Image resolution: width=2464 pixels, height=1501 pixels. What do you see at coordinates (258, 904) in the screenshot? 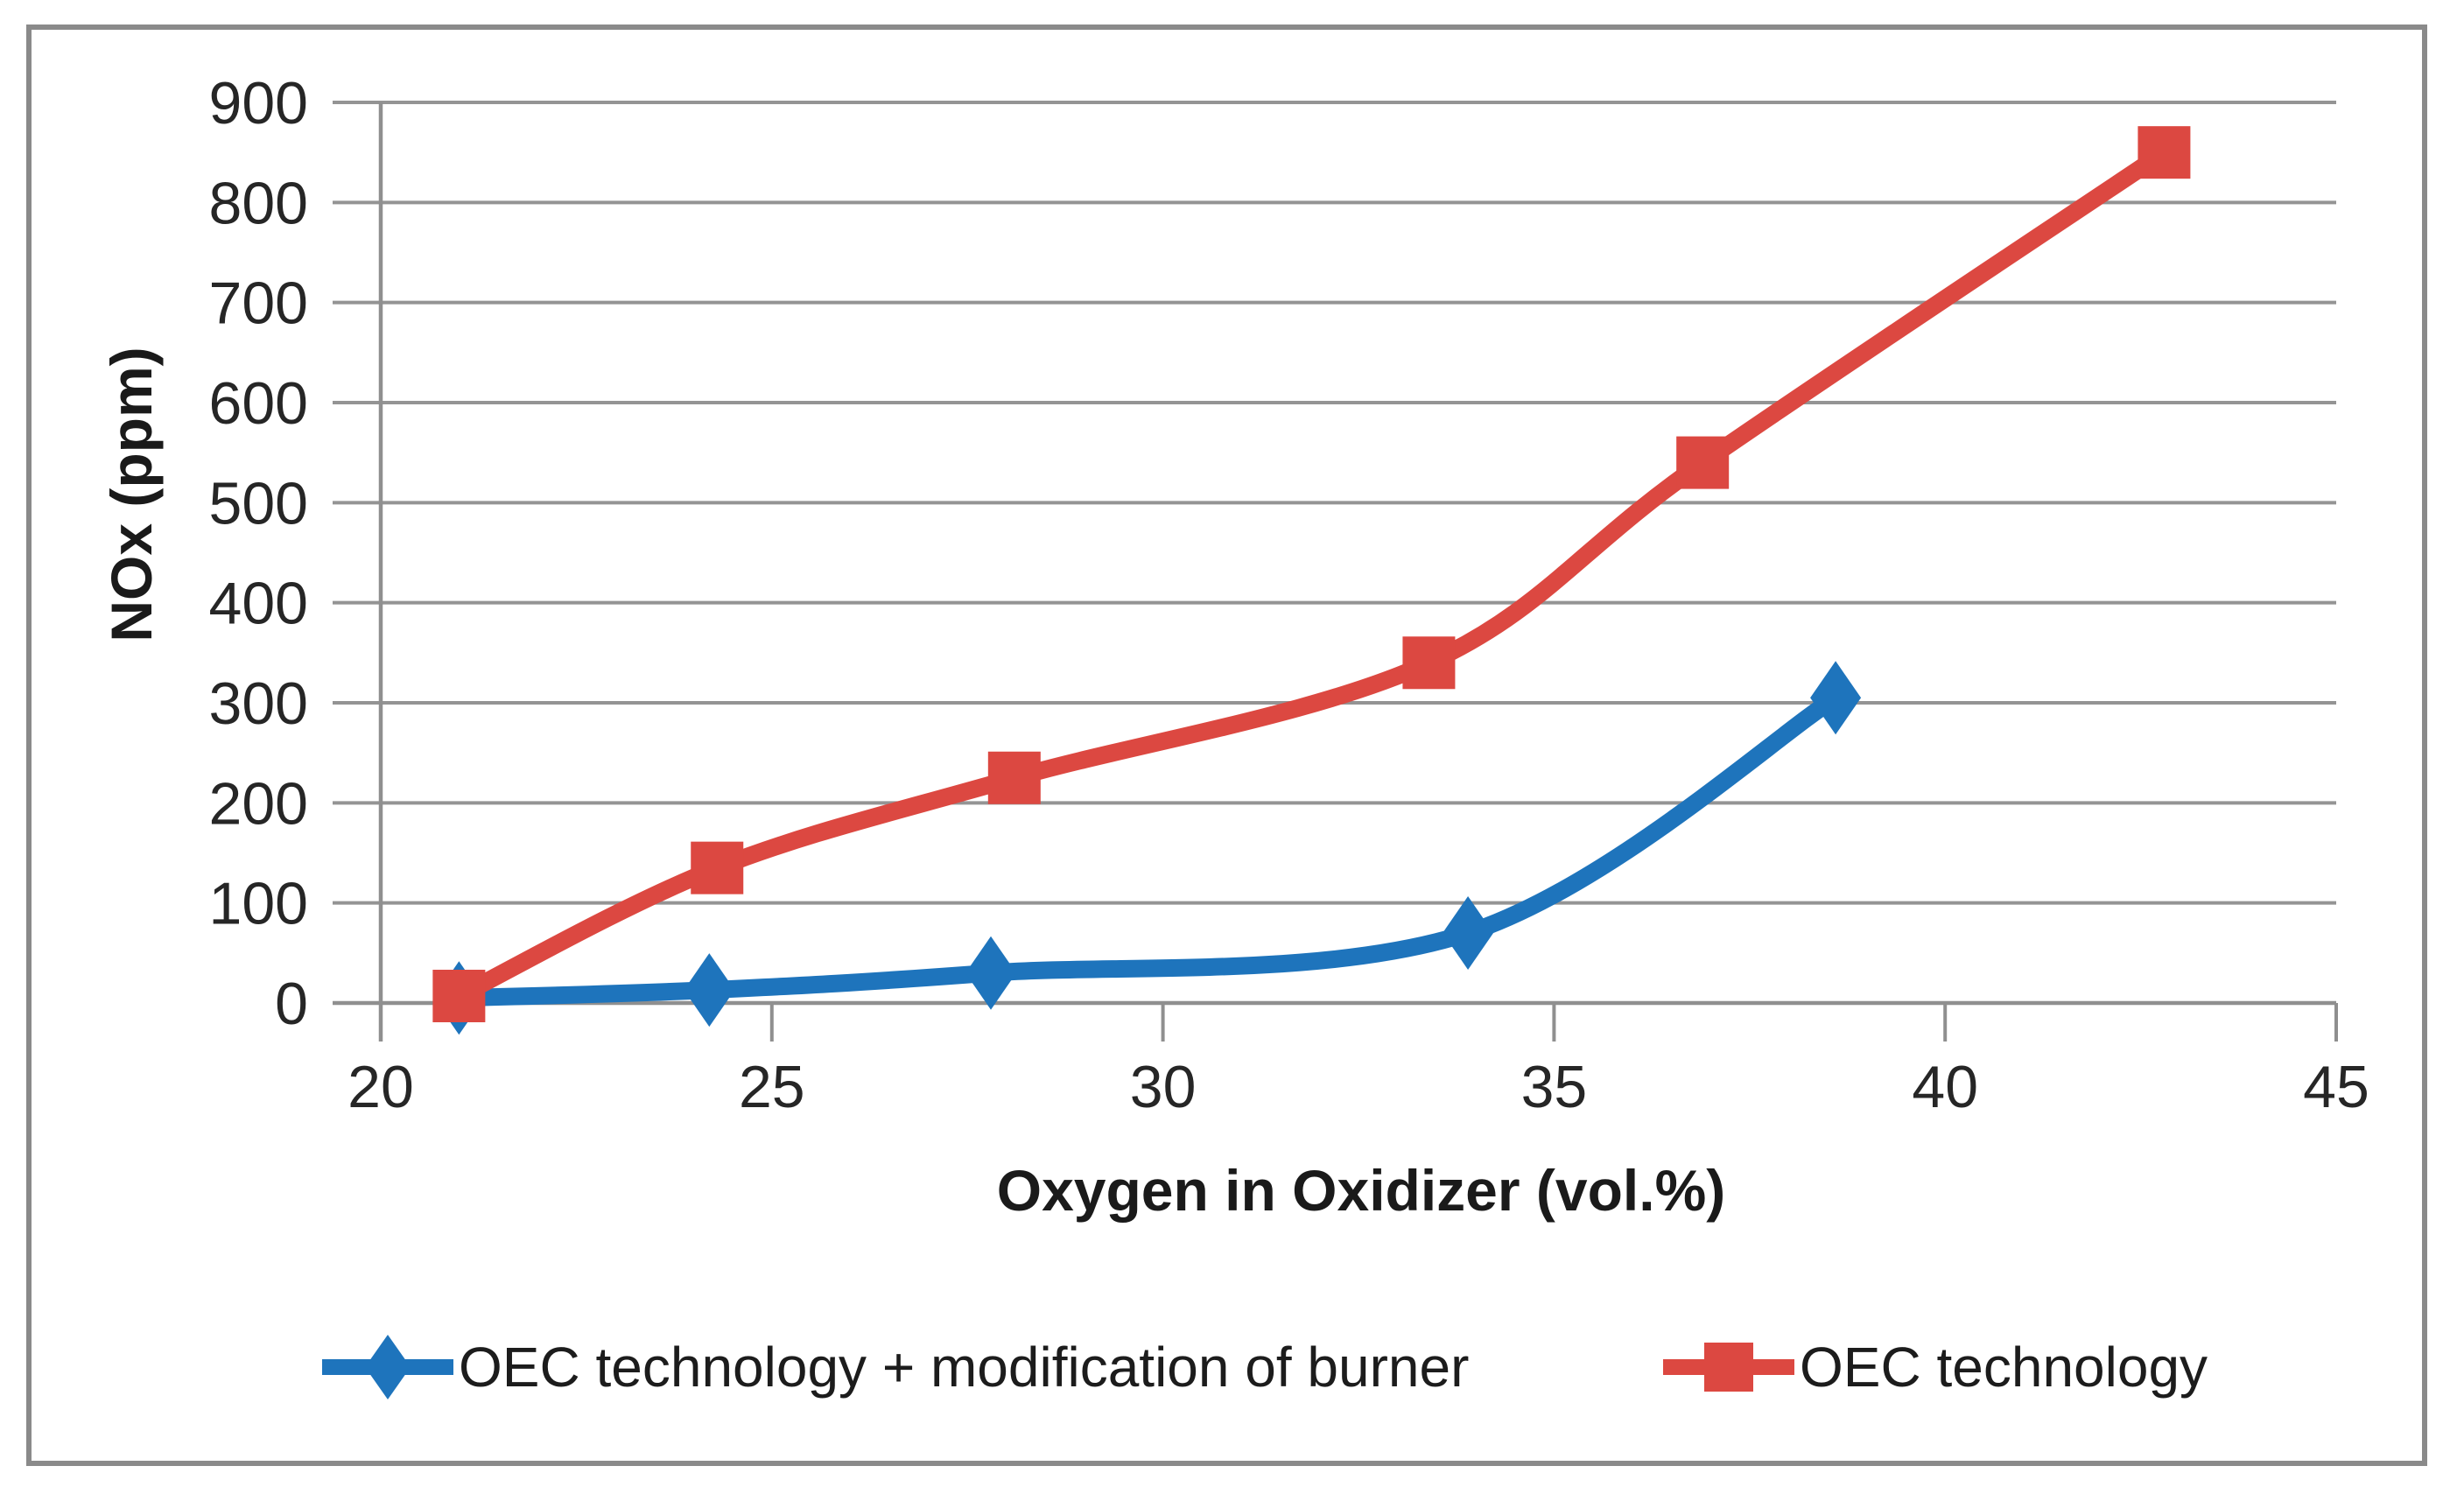
I see `y-tick-label-100: 100` at bounding box center [258, 904].